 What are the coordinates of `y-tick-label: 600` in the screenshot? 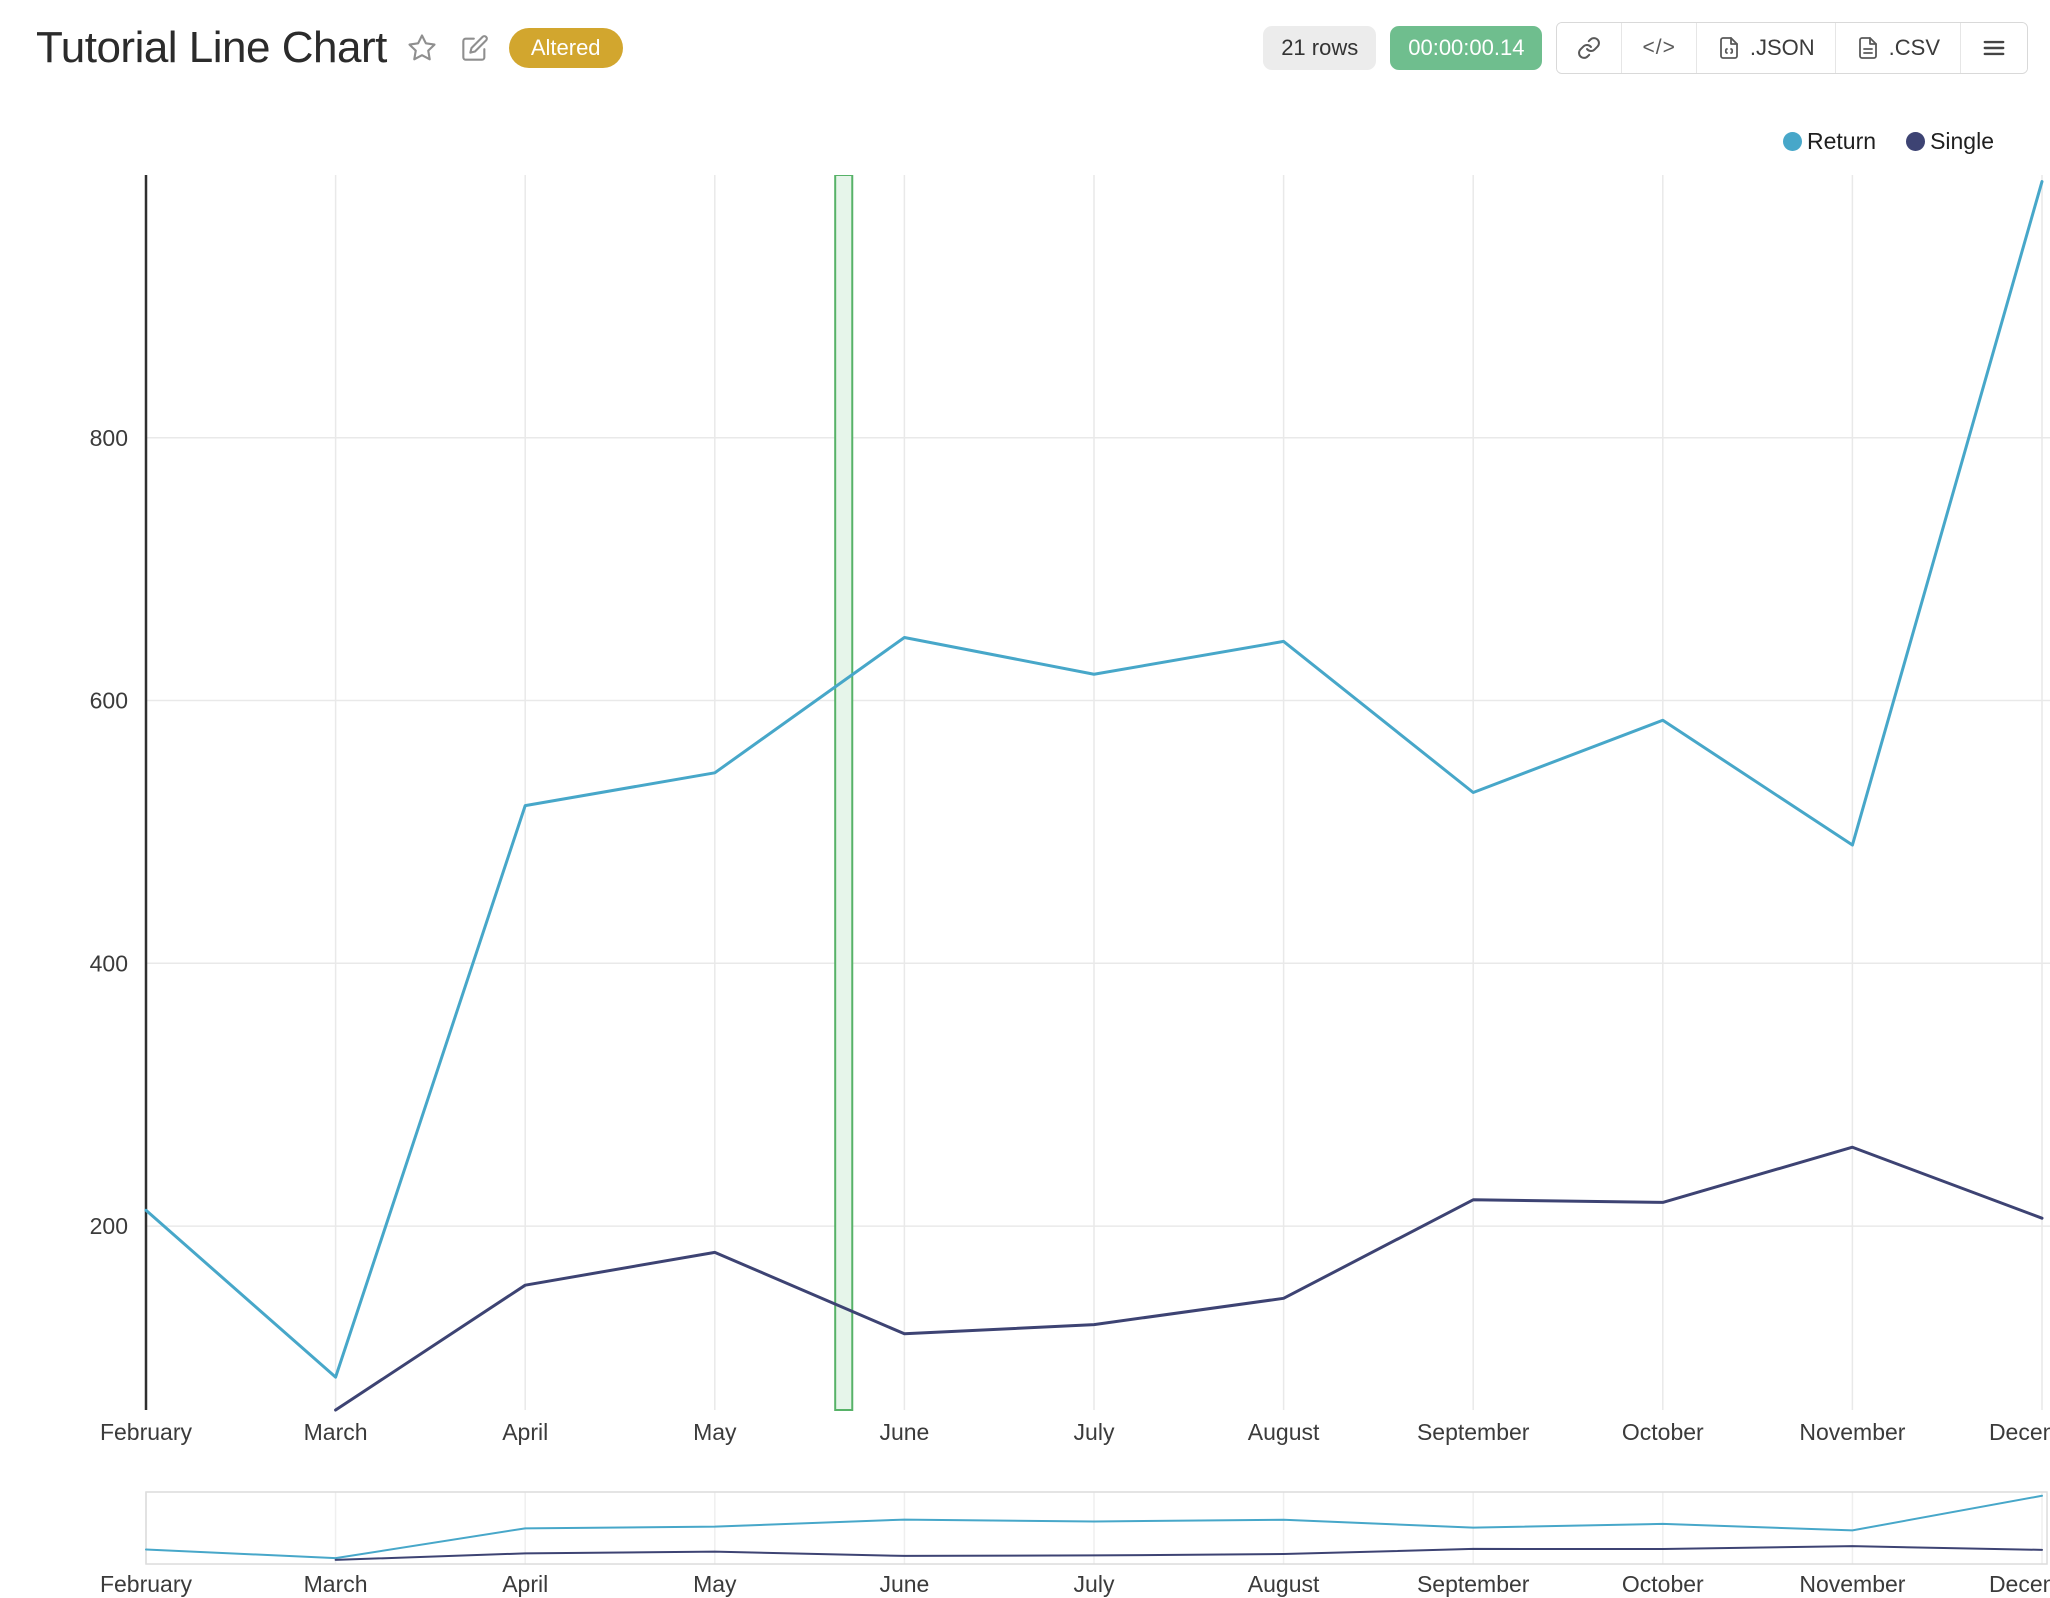 It's located at (109, 701).